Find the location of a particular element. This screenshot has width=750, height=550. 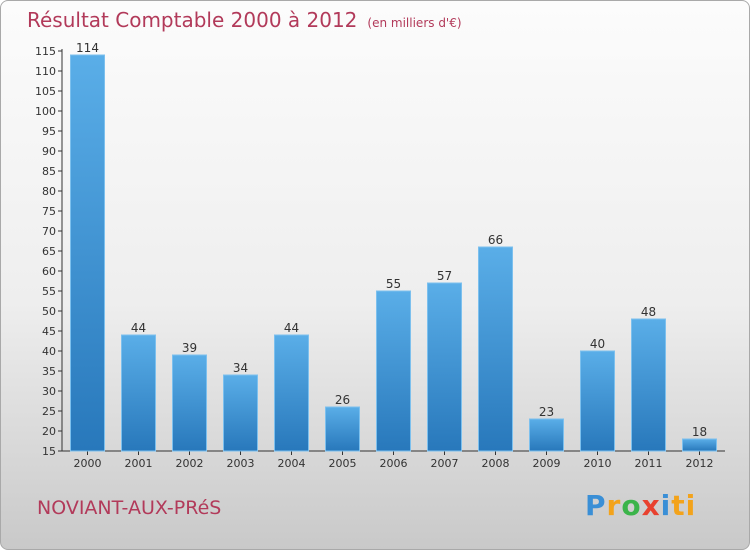

data-label: 18 is located at coordinates (699, 432).